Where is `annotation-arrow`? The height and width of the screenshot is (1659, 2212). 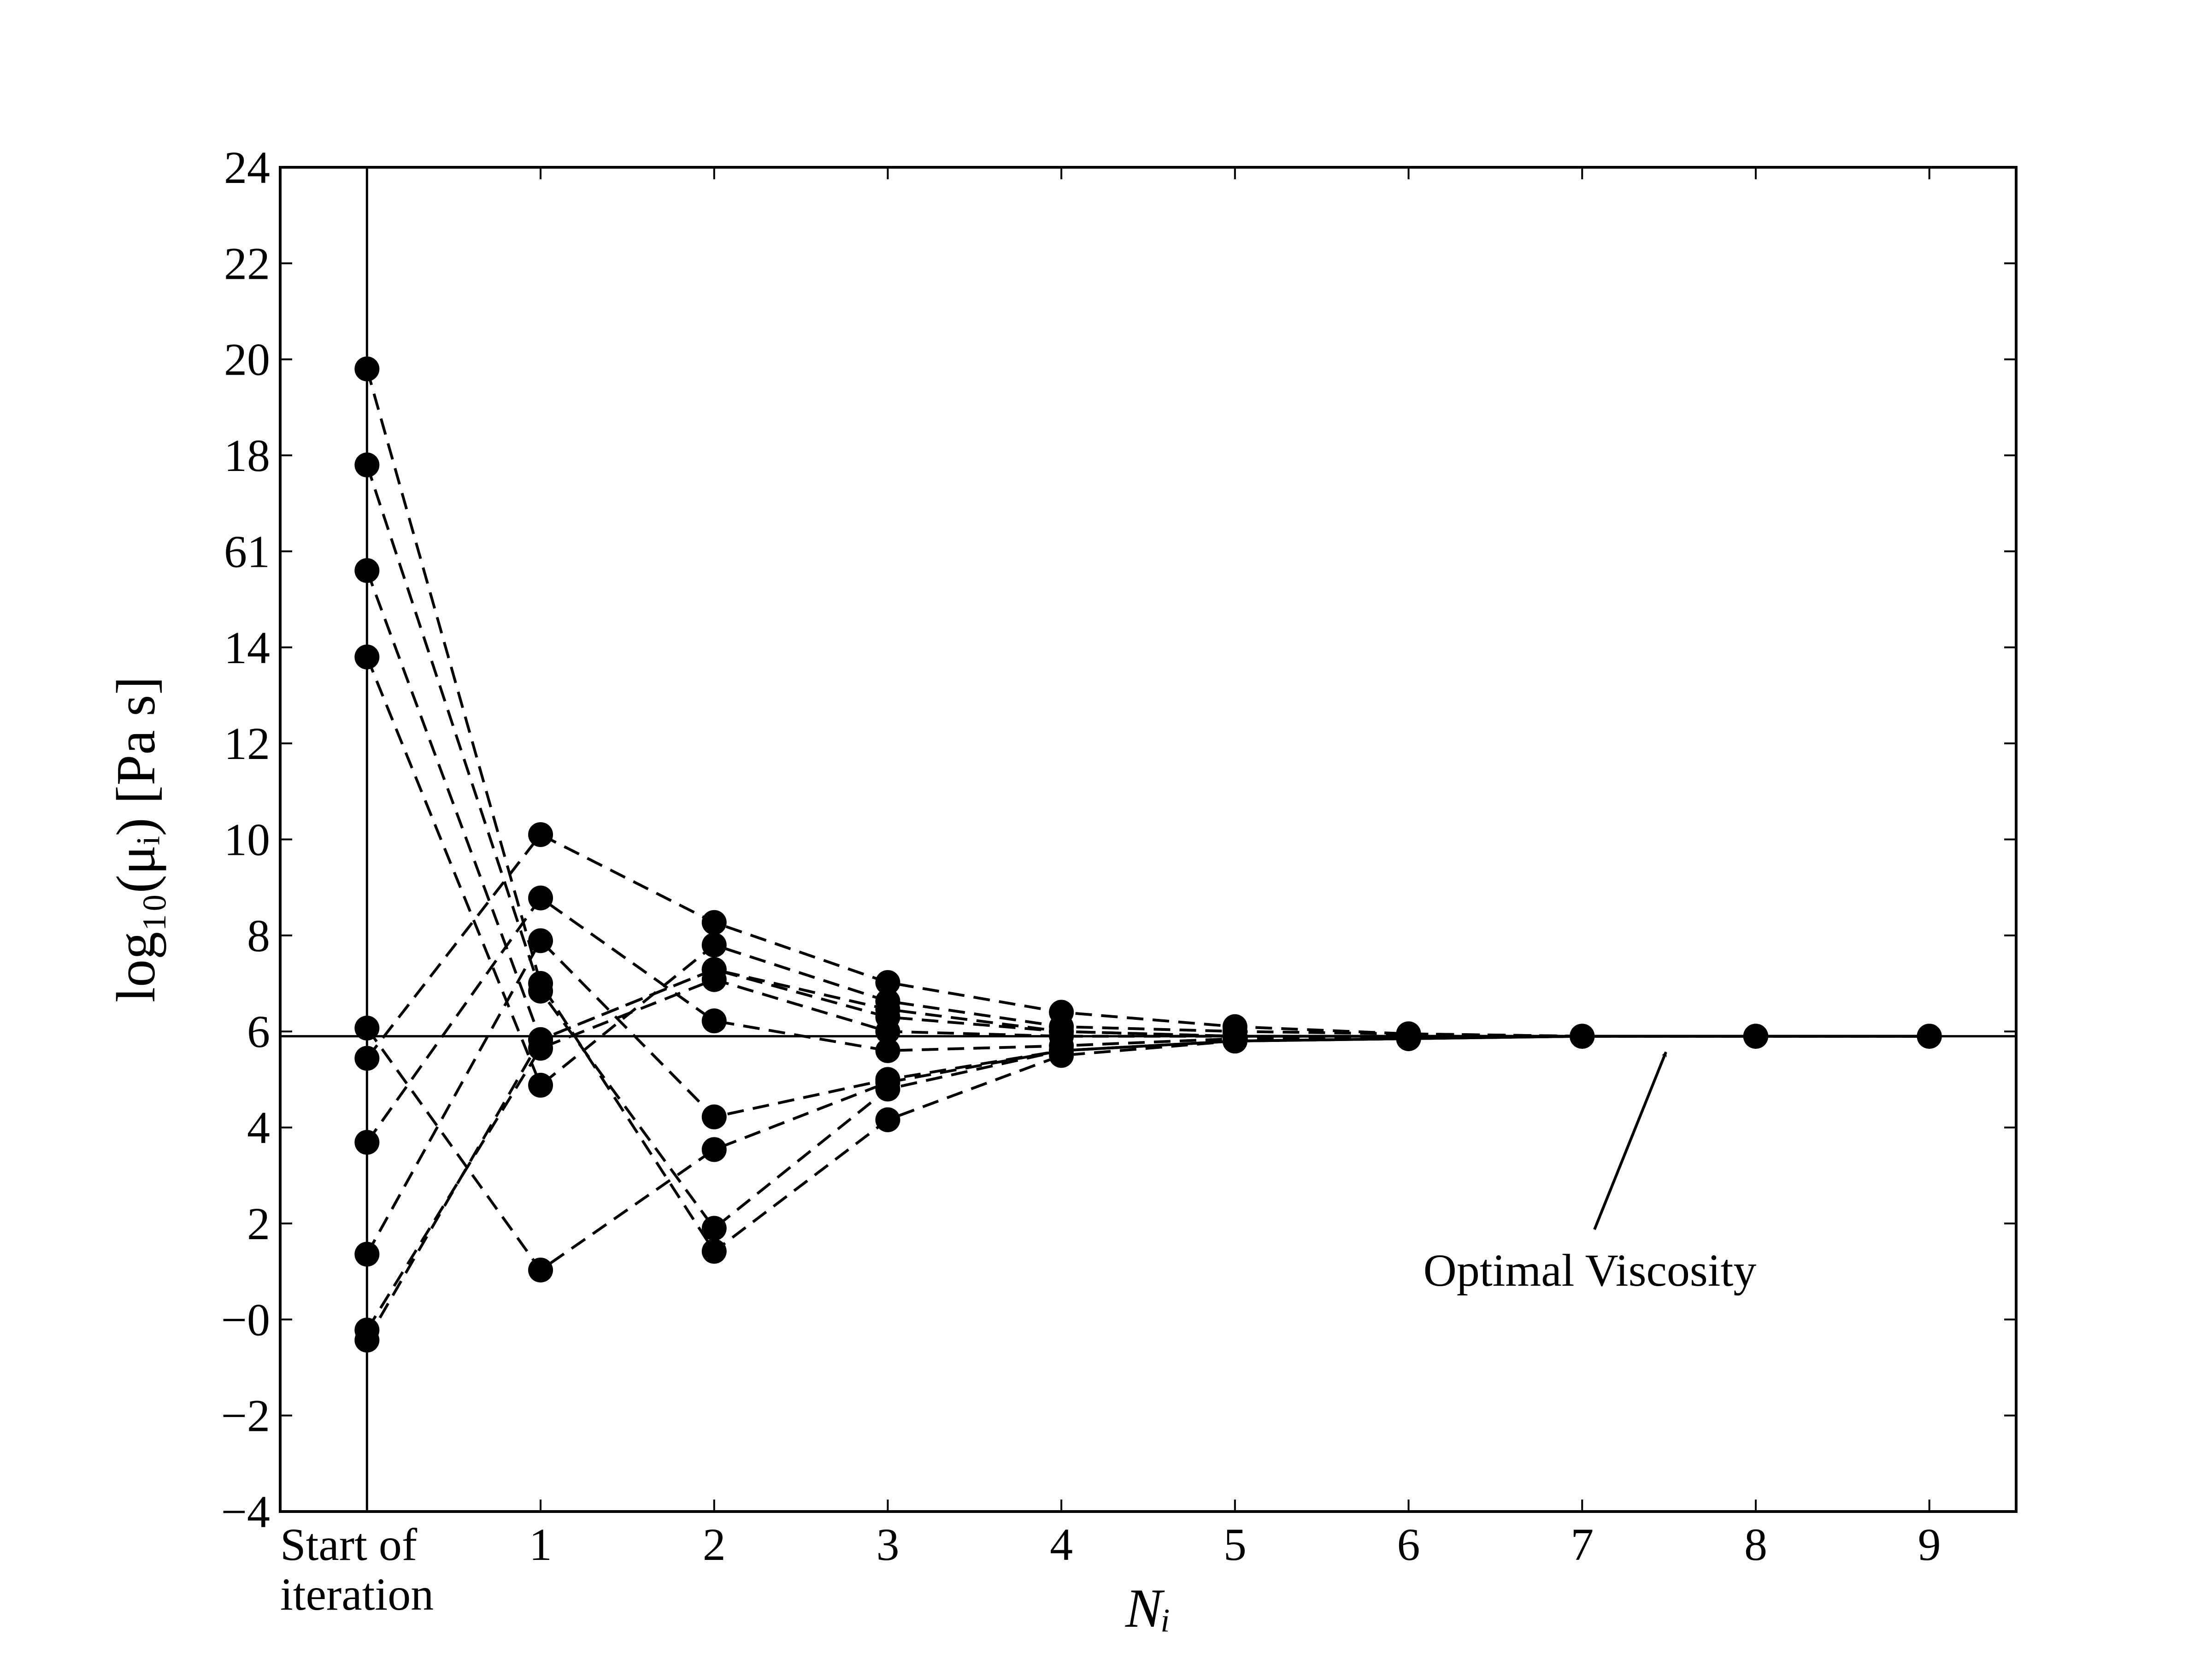
annotation-arrow is located at coordinates (1630, 1141).